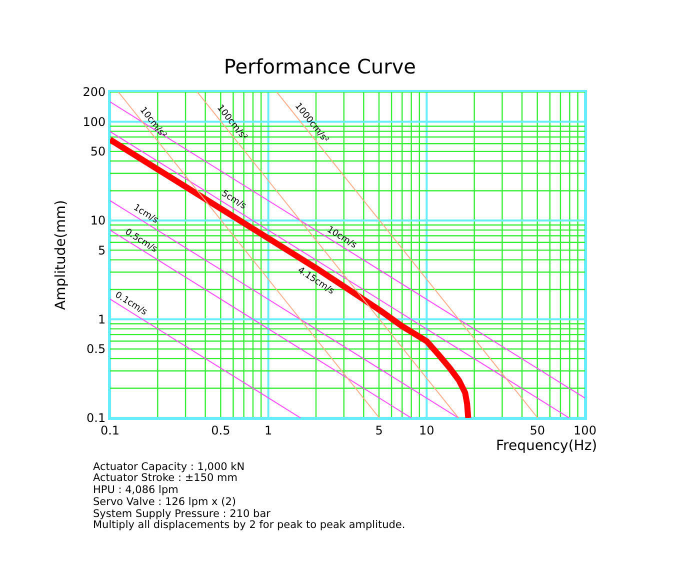  Describe the element at coordinates (96, 418) in the screenshot. I see `y-tick-label: 0.1` at that location.